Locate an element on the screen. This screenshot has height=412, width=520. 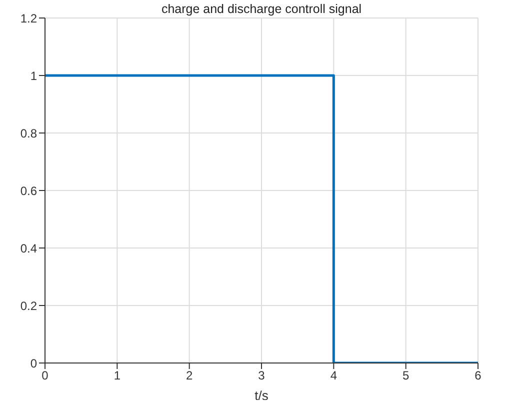
chart-title: charge and discharge controll signal is located at coordinates (261, 9).